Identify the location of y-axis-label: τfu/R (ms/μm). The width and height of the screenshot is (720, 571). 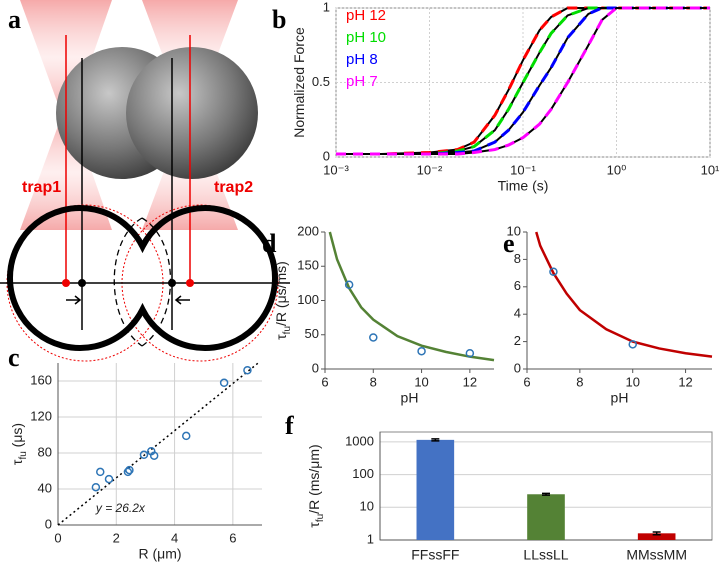
(316, 485).